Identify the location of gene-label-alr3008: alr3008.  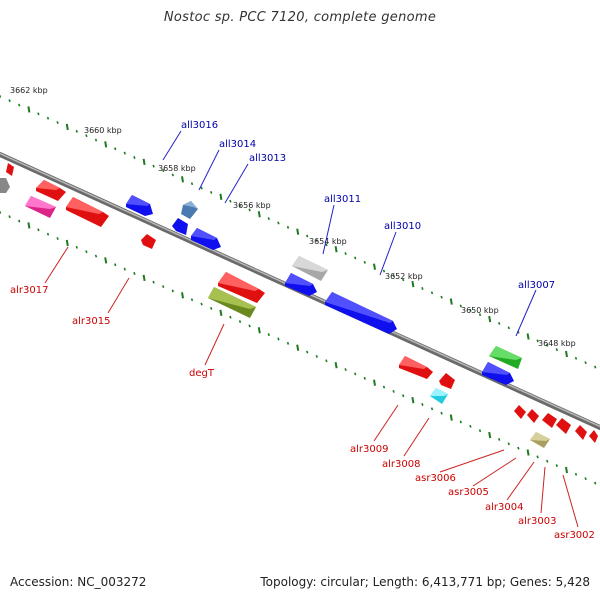
(401, 464).